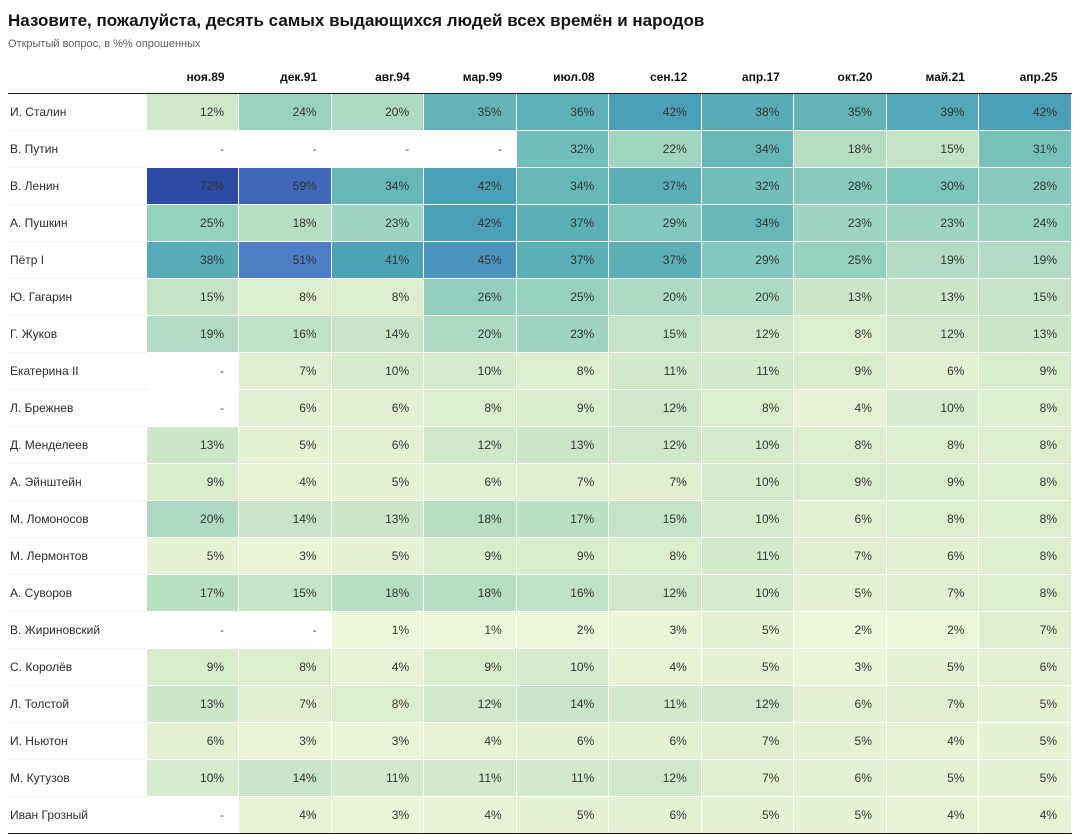  I want to click on heatmap-cell: 37%, so click(655, 260).